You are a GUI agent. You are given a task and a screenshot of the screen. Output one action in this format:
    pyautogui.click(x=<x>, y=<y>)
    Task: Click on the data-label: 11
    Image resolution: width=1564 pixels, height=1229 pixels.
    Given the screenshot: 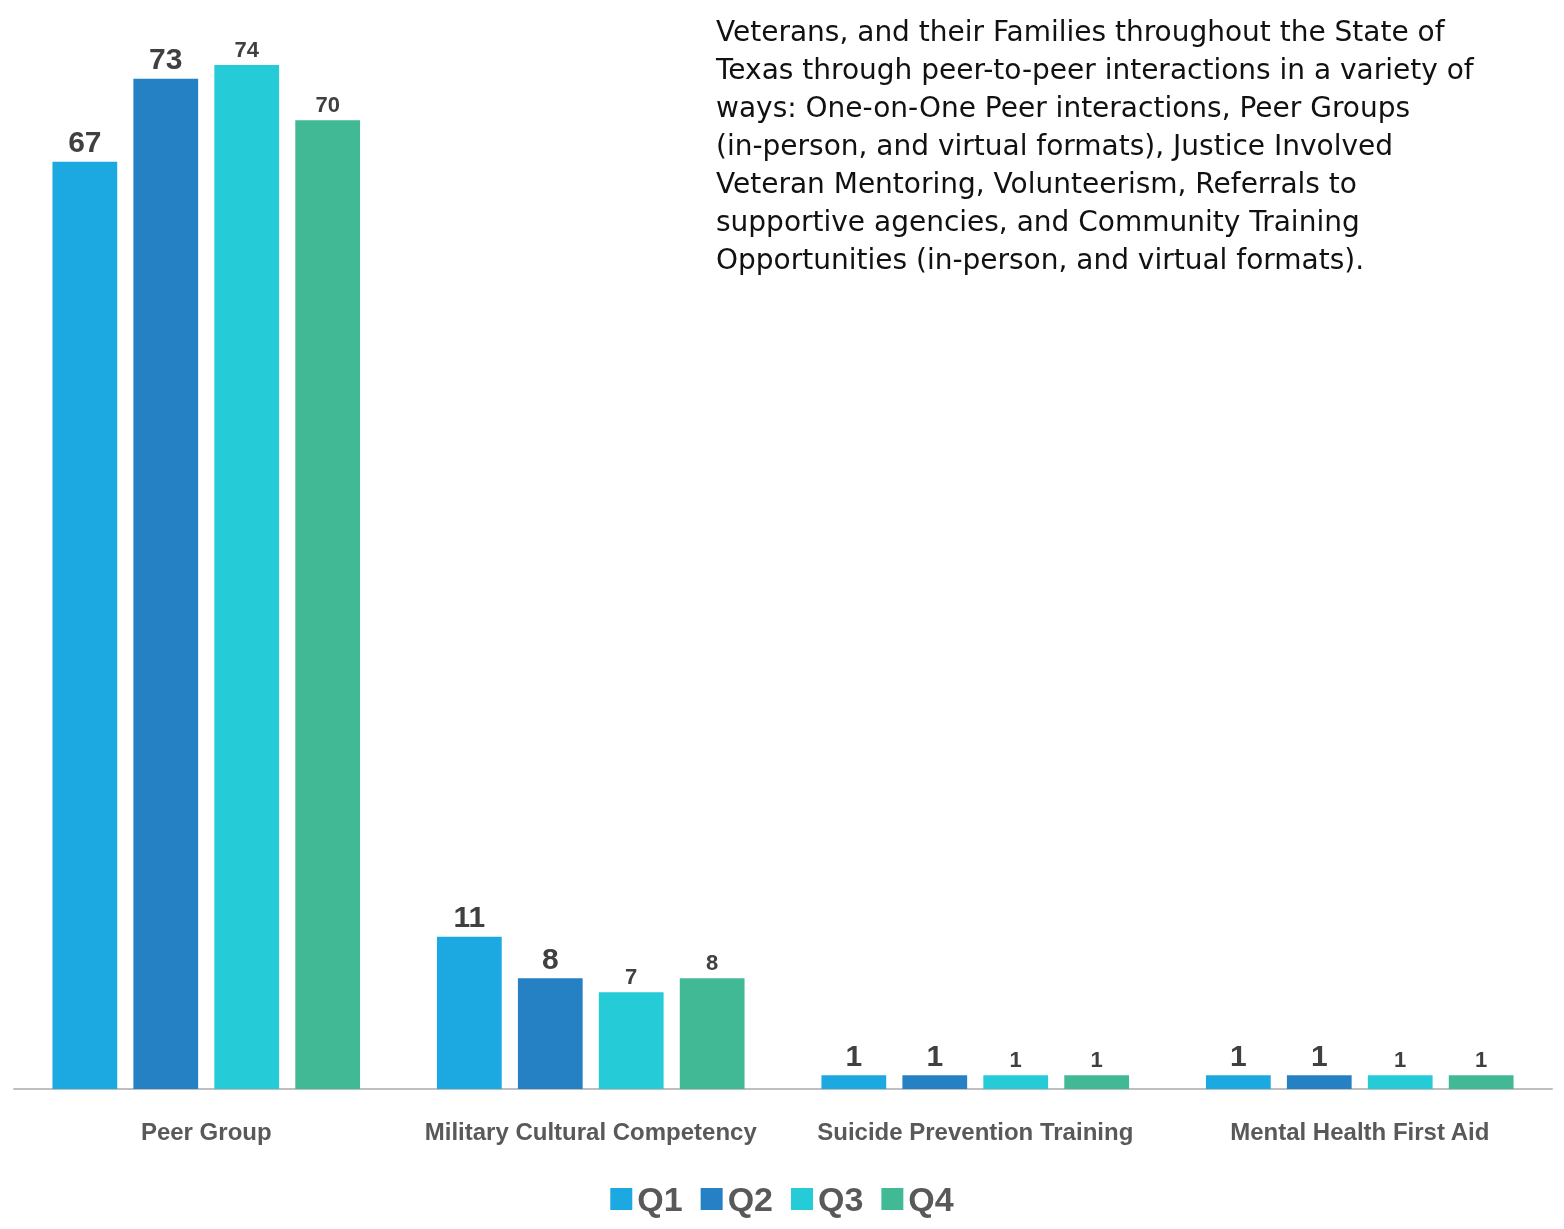 What is the action you would take?
    pyautogui.click(x=469, y=917)
    